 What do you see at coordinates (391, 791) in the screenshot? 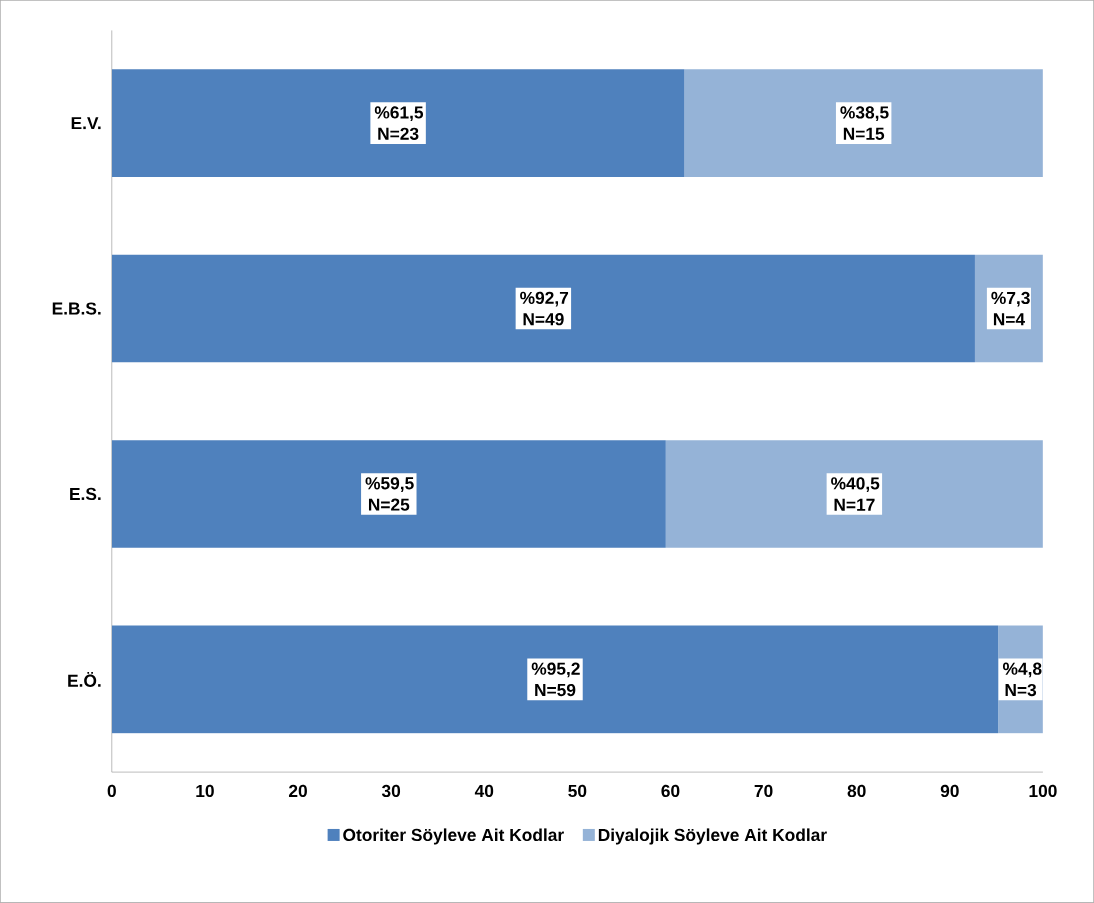
I see `x-tick-label: 30` at bounding box center [391, 791].